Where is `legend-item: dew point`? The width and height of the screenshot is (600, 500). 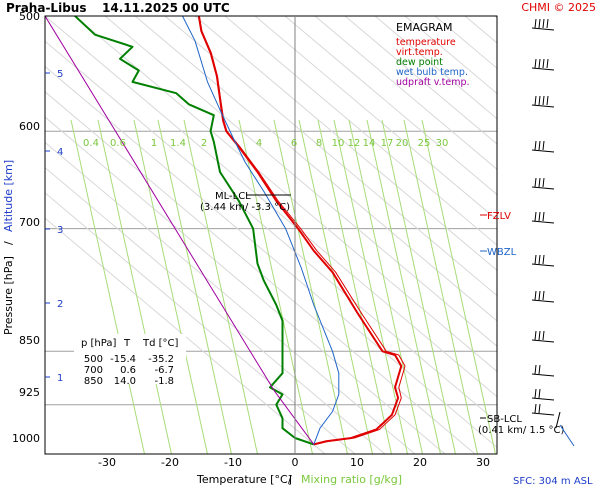 legend-item: dew point is located at coordinates (419, 62).